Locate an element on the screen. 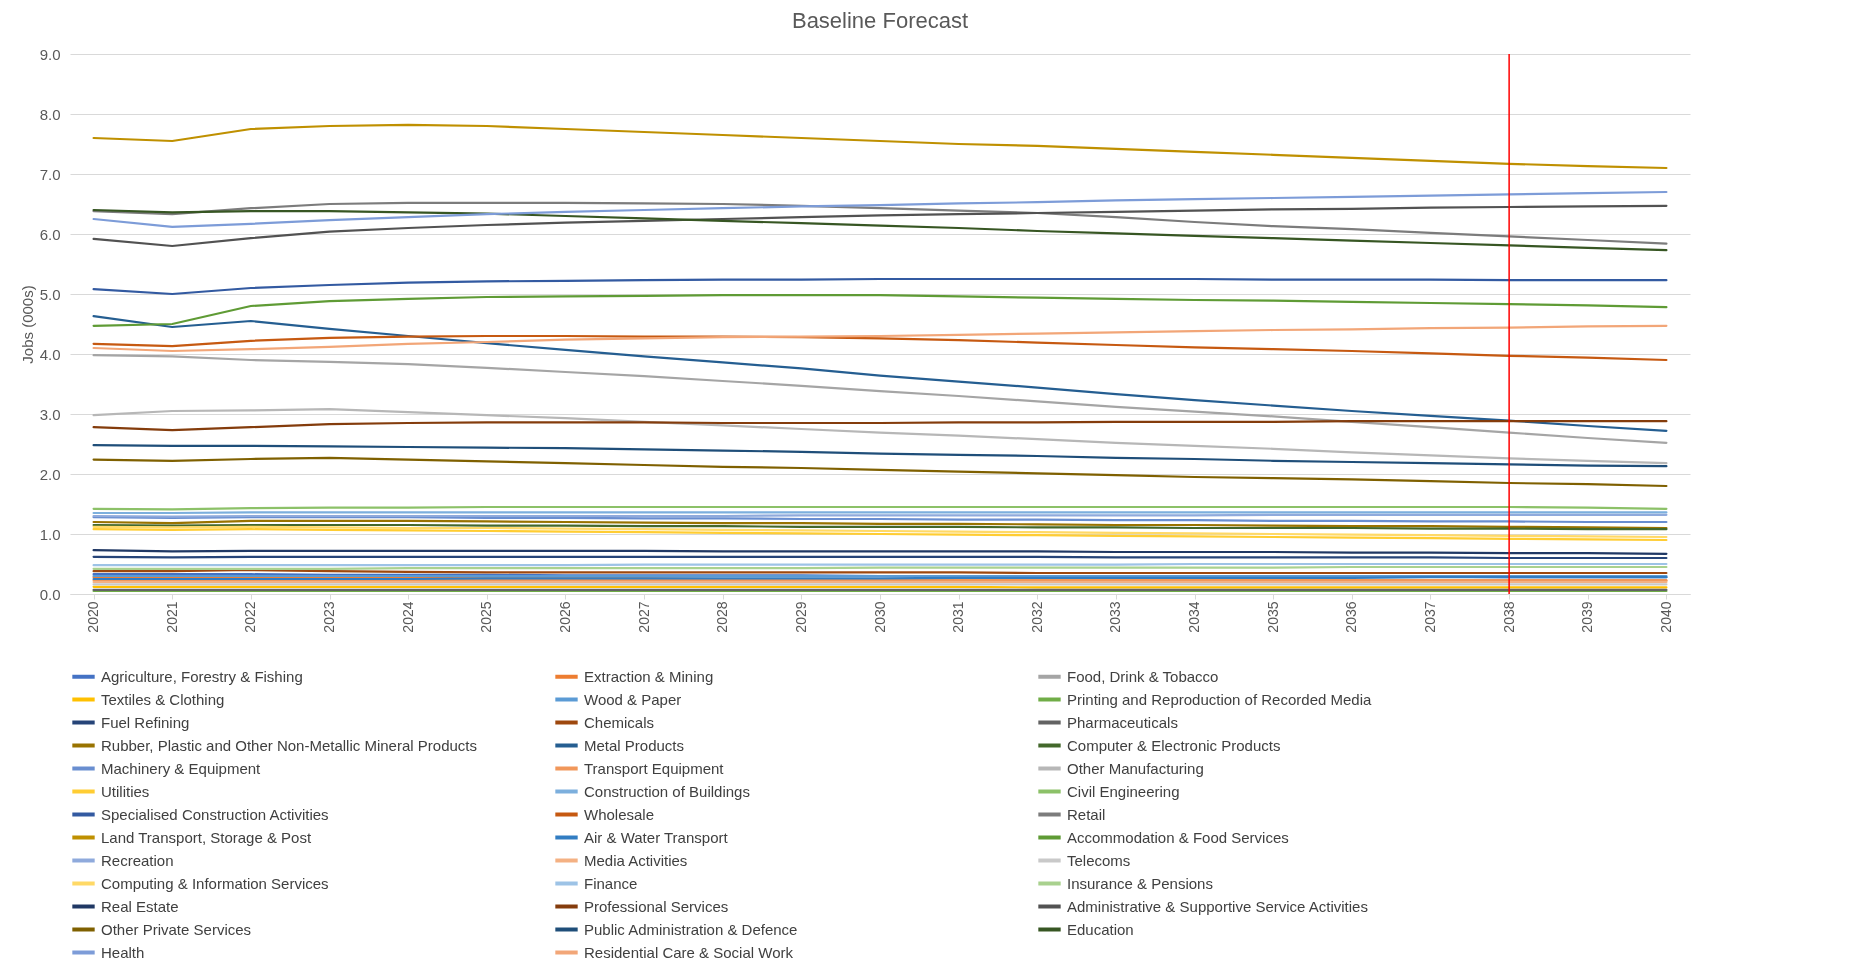  legend-label: Health is located at coordinates (123, 952).